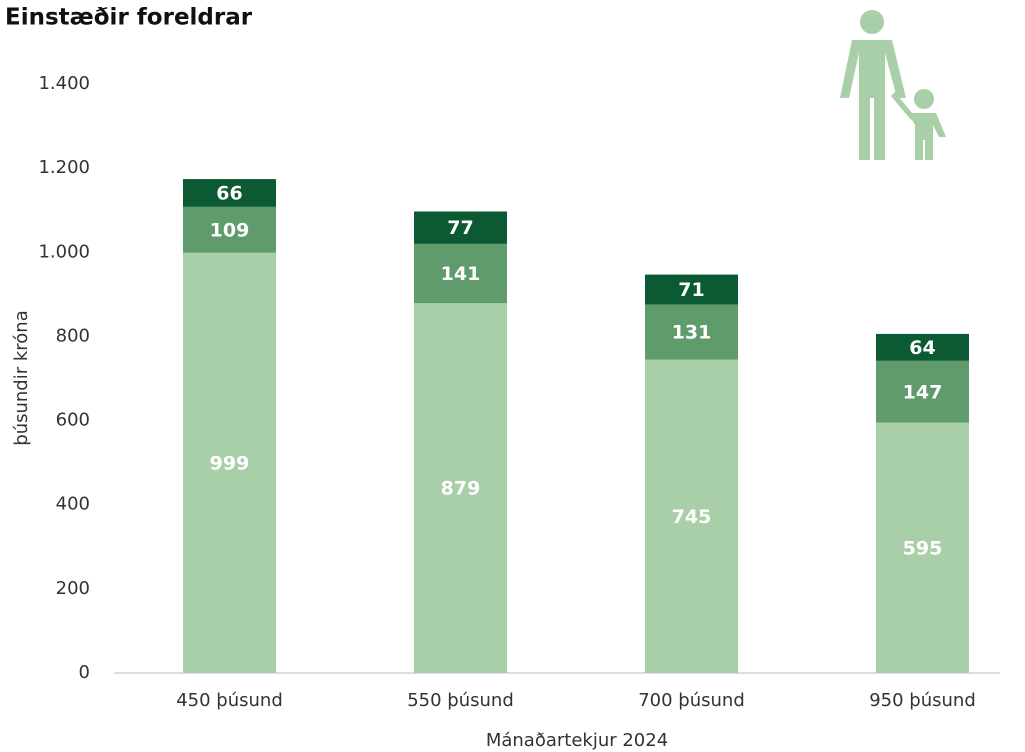 Image resolution: width=1025 pixels, height=752 pixels. Describe the element at coordinates (691, 700) in the screenshot. I see `x-tick-label: 700 þúsund` at that location.